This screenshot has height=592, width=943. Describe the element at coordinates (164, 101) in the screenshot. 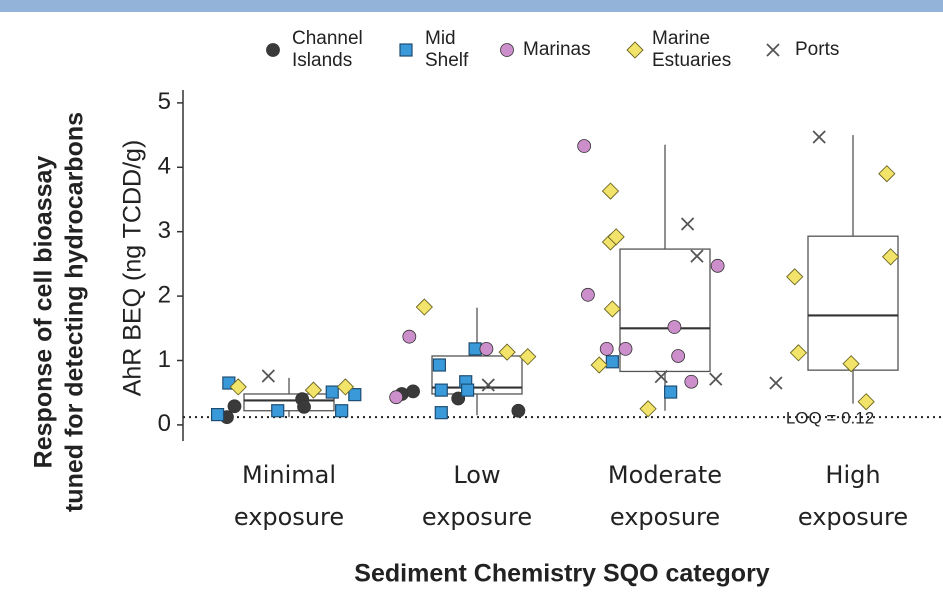

I see `y-tick-label: 5` at that location.